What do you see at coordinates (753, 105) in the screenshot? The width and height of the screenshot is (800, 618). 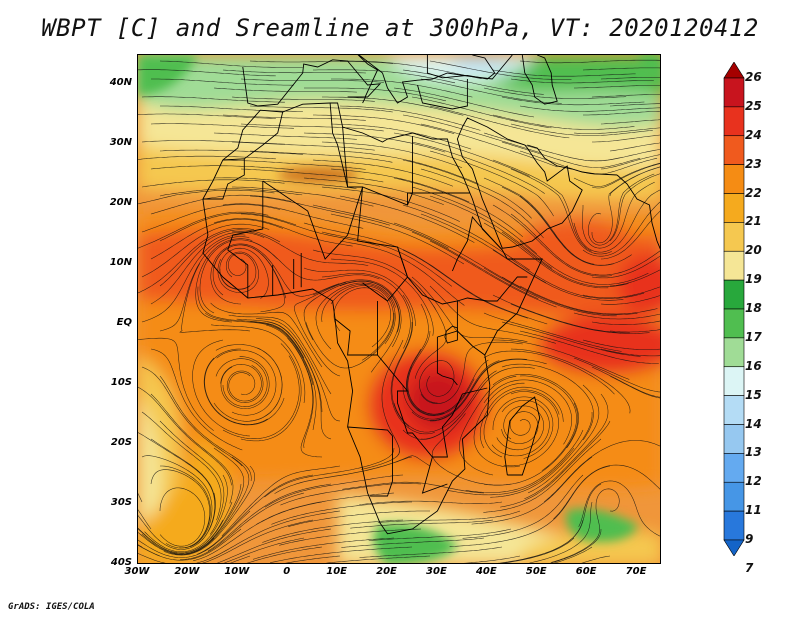 I see `colorbar-label: 25` at bounding box center [753, 105].